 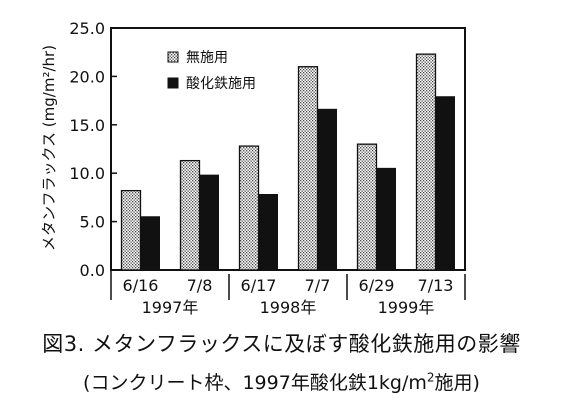 I want to click on year-label: 1997年, so click(x=170, y=307).